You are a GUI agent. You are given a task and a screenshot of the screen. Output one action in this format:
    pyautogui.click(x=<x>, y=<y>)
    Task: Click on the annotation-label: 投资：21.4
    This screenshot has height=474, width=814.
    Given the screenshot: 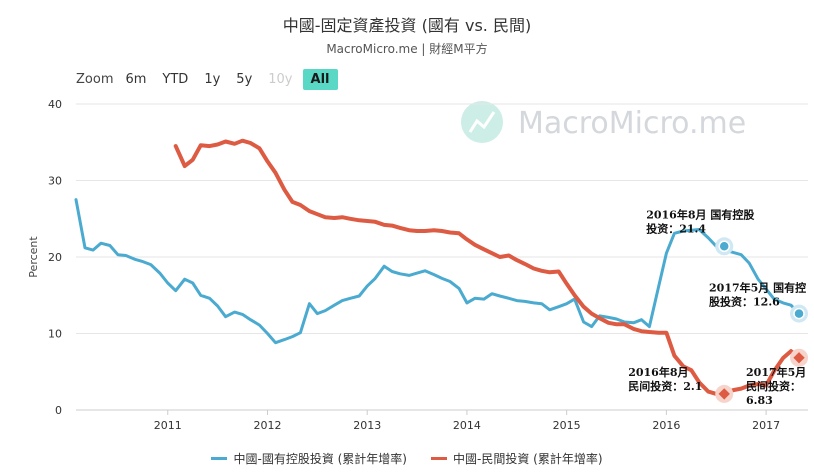 What is the action you would take?
    pyautogui.click(x=676, y=228)
    